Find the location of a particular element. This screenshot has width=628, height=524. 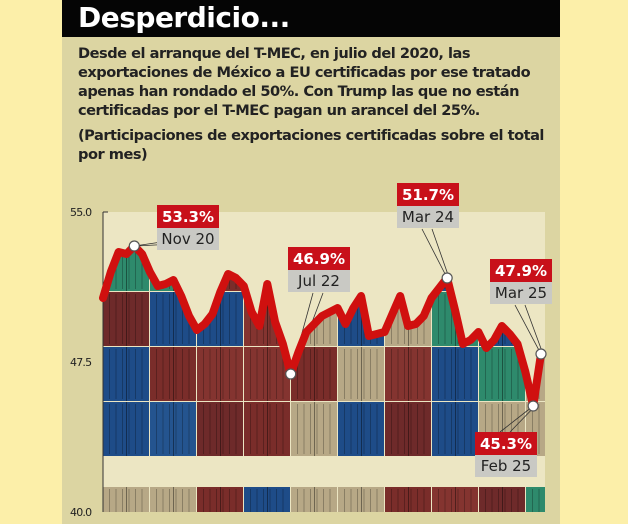

annotation-date: Mar 24 is located at coordinates (428, 217).